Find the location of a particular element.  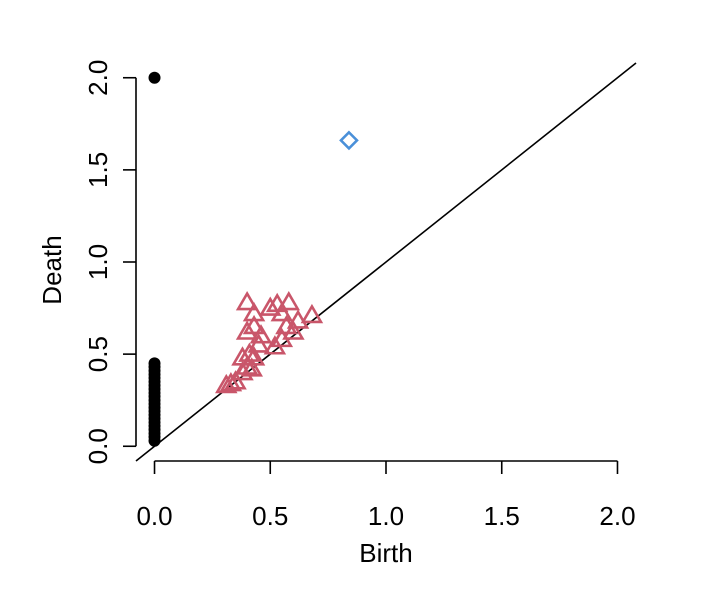

y-tick-label-2: 1.0 is located at coordinates (98, 262).